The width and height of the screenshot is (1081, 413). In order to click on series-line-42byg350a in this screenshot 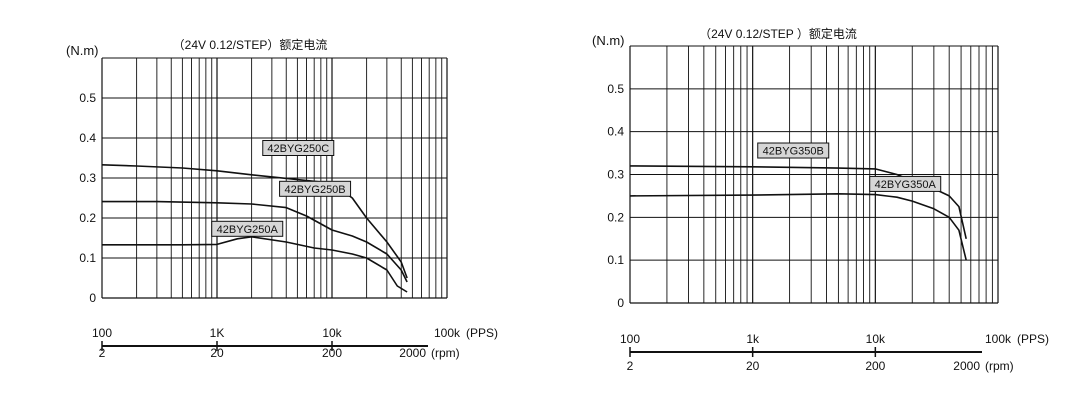, I will do `click(798, 227)`.